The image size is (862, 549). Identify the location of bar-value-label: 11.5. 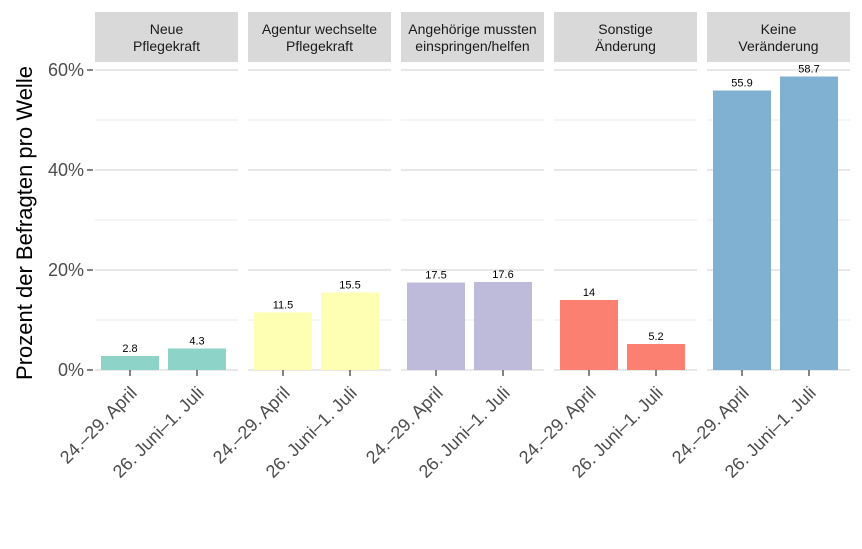
(283, 306).